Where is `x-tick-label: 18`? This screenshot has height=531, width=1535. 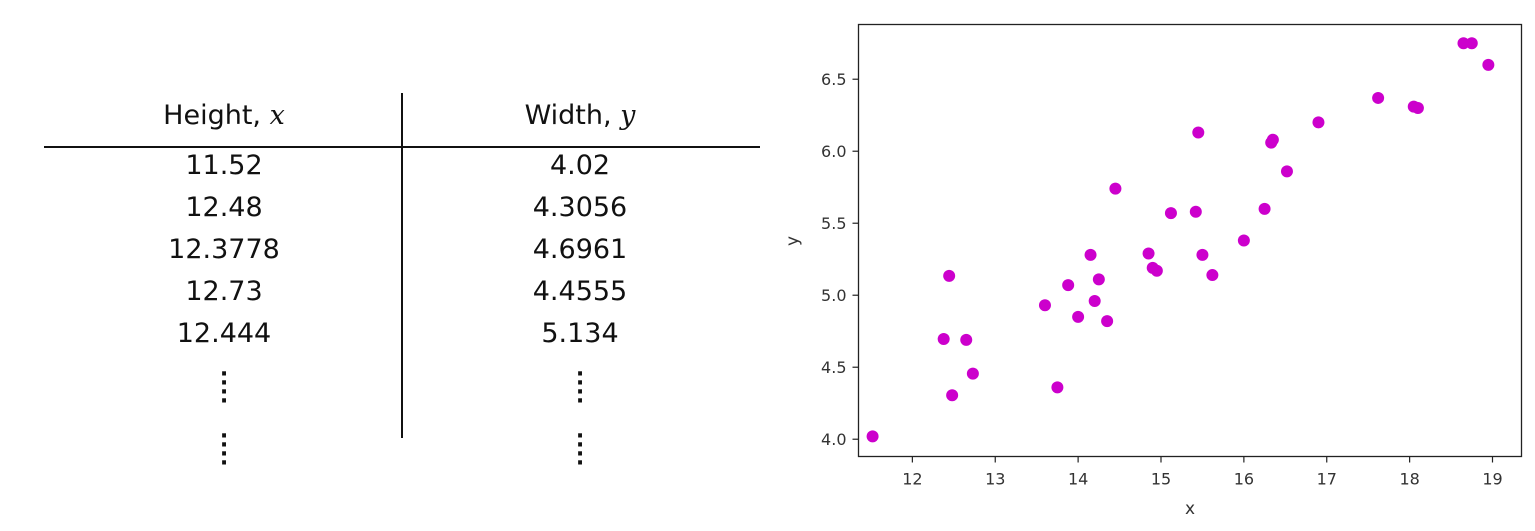
x-tick-label: 18 is located at coordinates (1409, 479).